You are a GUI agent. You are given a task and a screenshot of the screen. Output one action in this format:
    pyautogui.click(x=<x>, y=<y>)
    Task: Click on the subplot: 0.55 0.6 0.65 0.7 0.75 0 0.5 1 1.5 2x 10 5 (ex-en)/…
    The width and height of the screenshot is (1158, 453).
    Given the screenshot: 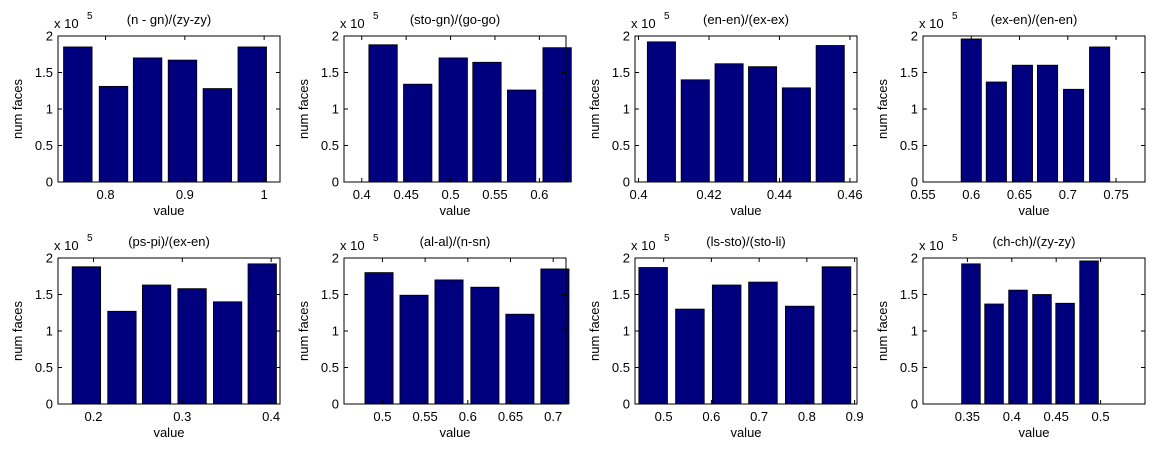 What is the action you would take?
    pyautogui.click(x=1010, y=114)
    